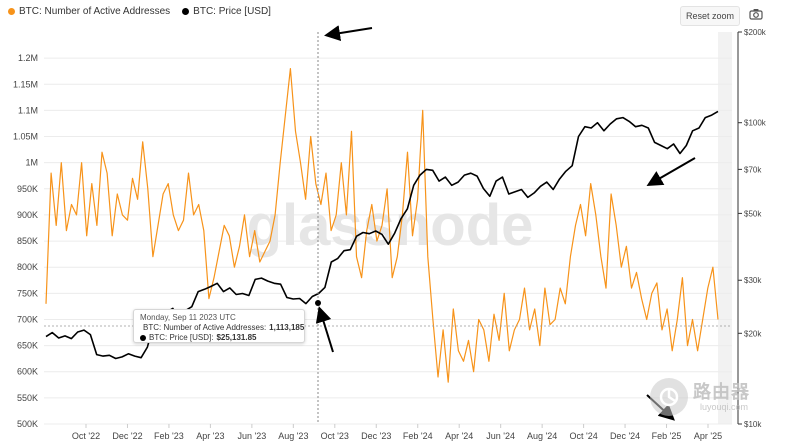 The height and width of the screenshot is (442, 789). Describe the element at coordinates (376, 436) in the screenshot. I see `x-tick-label: Dec '23` at that location.